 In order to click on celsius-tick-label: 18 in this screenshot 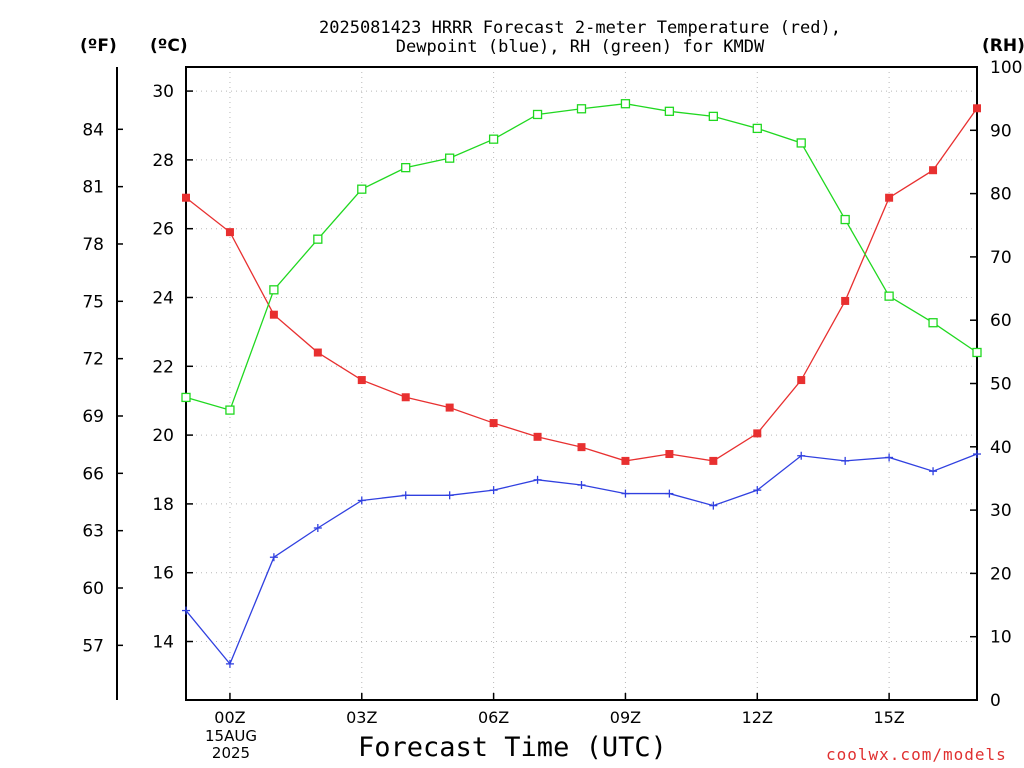, I will do `click(163, 505)`.